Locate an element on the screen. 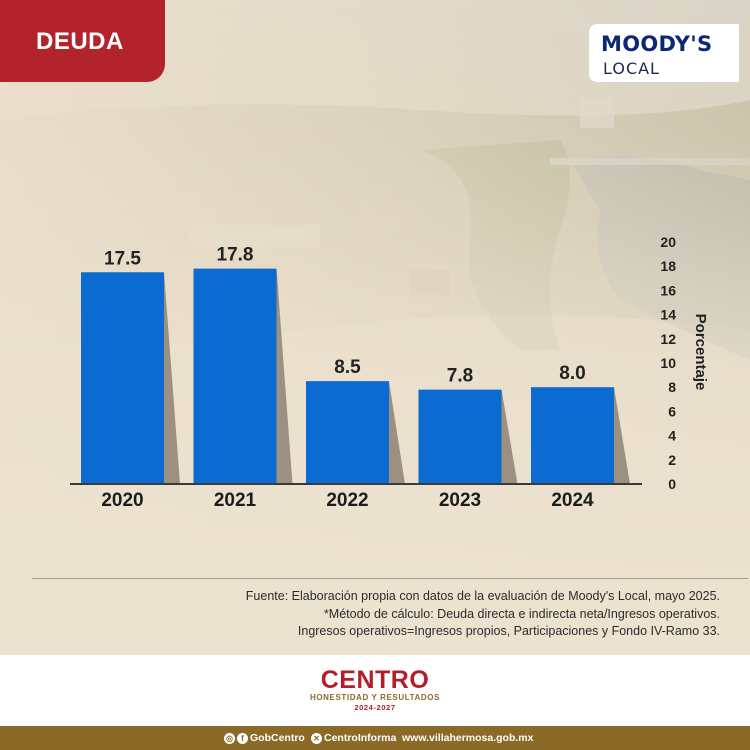 Image resolution: width=750 pixels, height=750 pixels. y-tick-label: 2 is located at coordinates (672, 460).